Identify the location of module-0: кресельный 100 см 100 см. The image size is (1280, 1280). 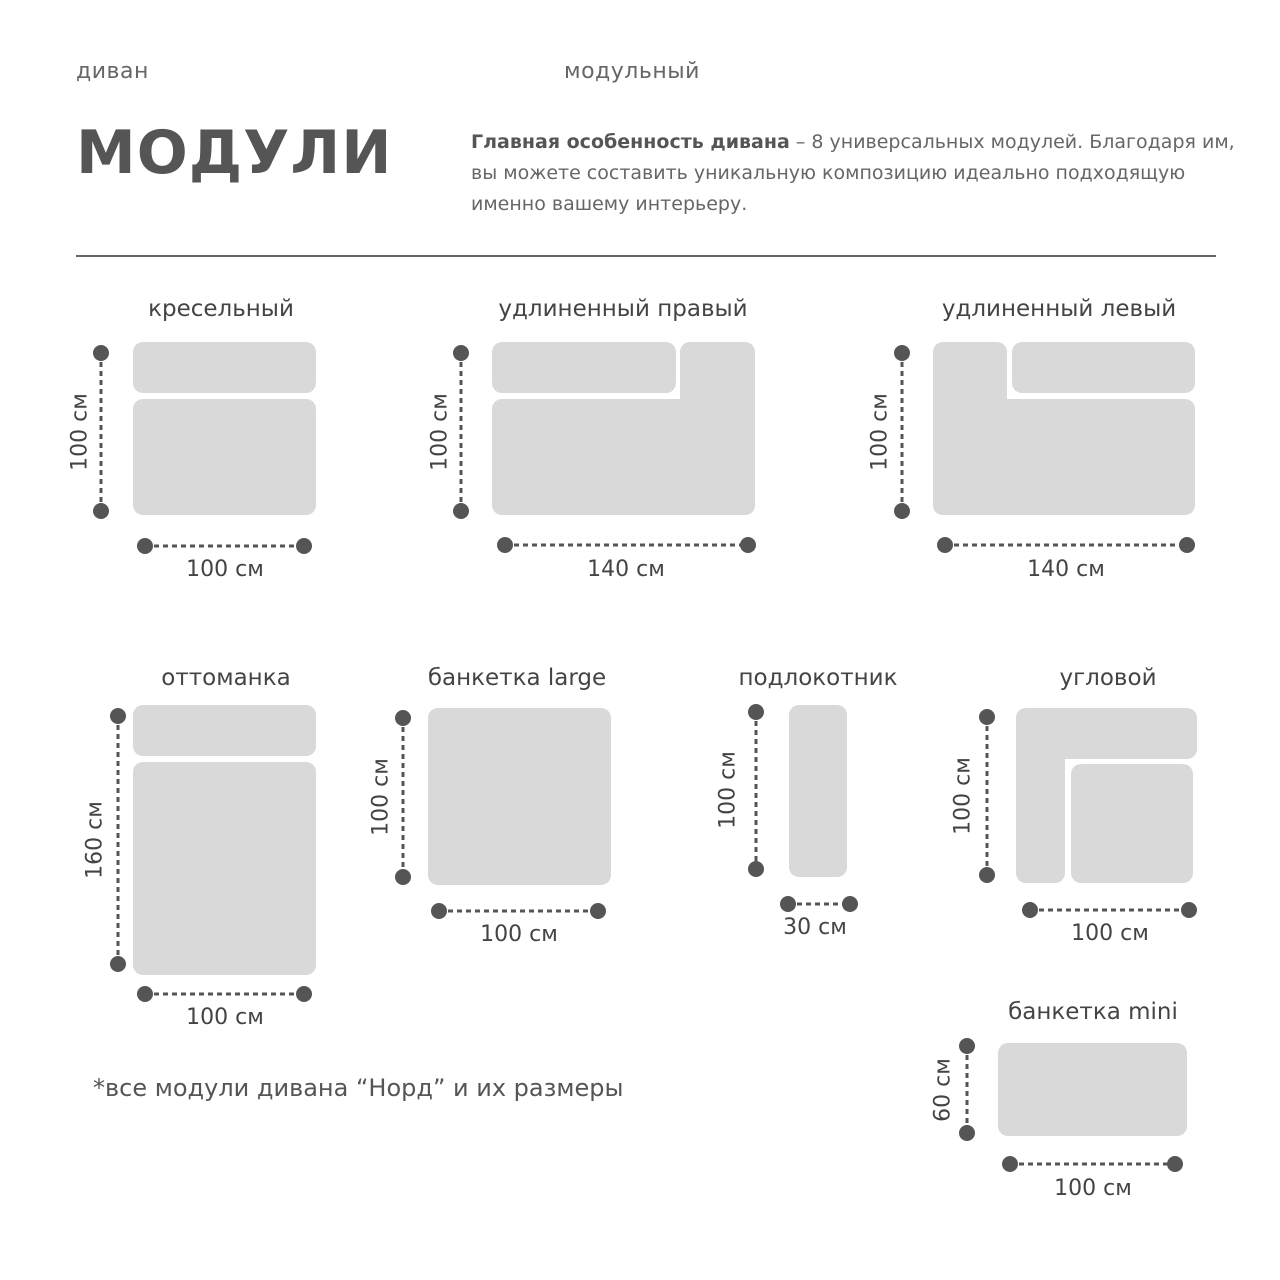
(192, 439).